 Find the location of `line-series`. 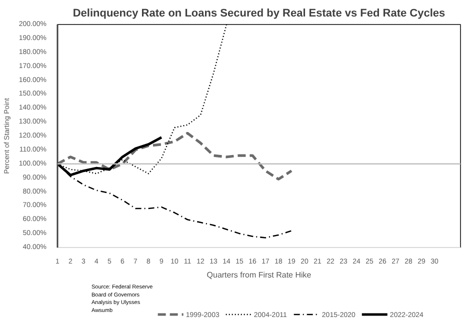

line-series is located at coordinates (175, 156).